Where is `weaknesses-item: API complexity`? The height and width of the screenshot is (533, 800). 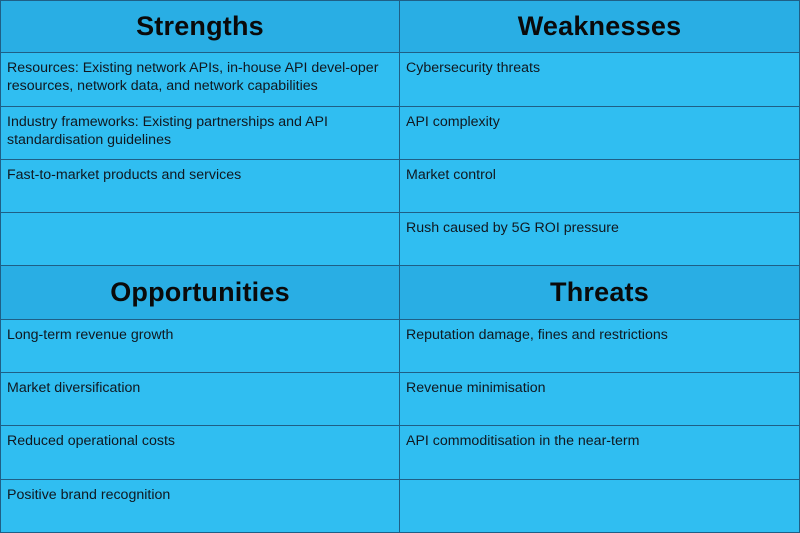
weaknesses-item: API complexity is located at coordinates (600, 133).